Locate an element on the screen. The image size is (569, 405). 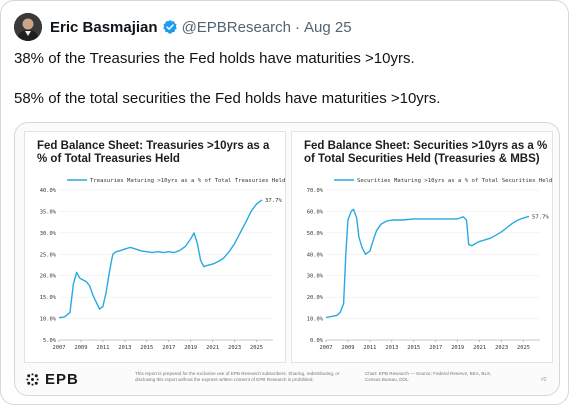
y-tick-label: 0.0% is located at coordinates (317, 341).